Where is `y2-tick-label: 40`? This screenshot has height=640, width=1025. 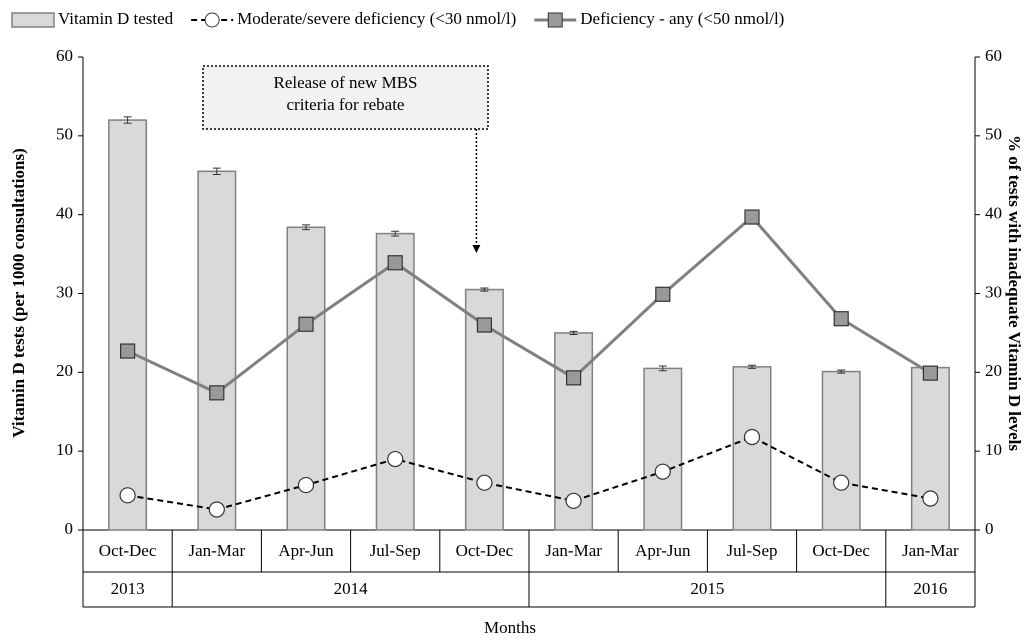 y2-tick-label: 40 is located at coordinates (993, 213).